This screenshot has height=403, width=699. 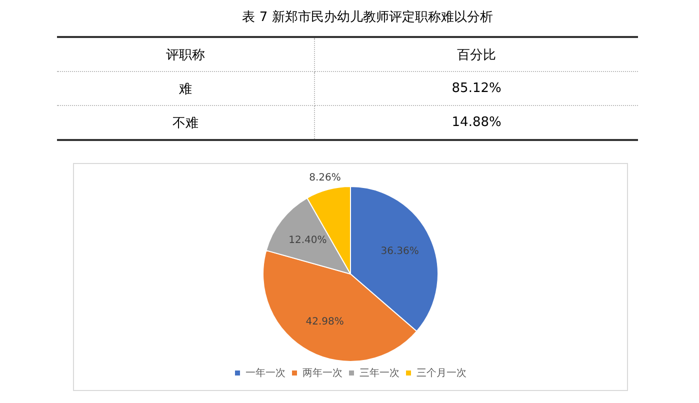 I want to click on data-label: 14.88%, so click(x=476, y=123).